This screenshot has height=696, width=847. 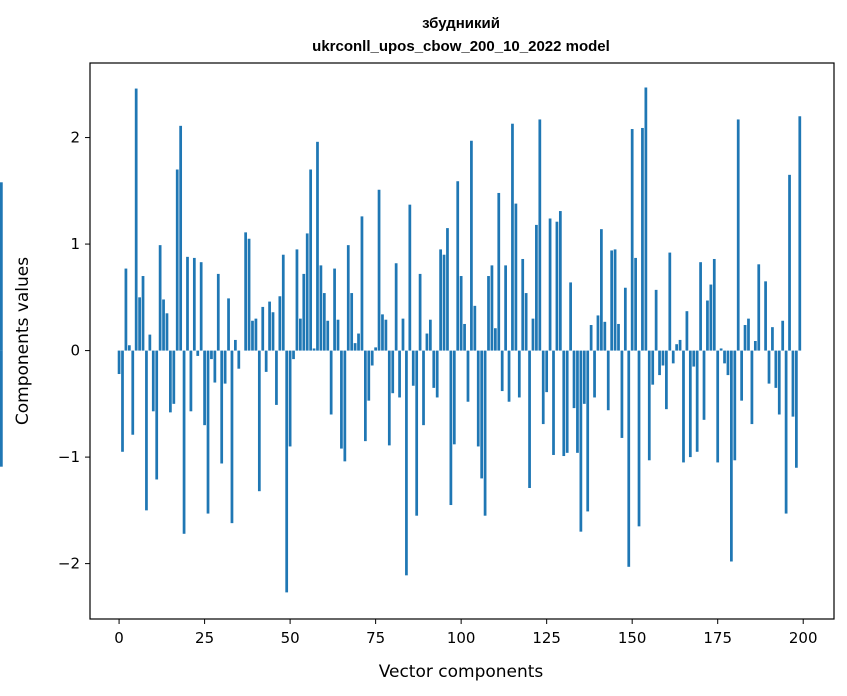 What do you see at coordinates (461, 23) in the screenshot?
I see `chart-title: збудникий` at bounding box center [461, 23].